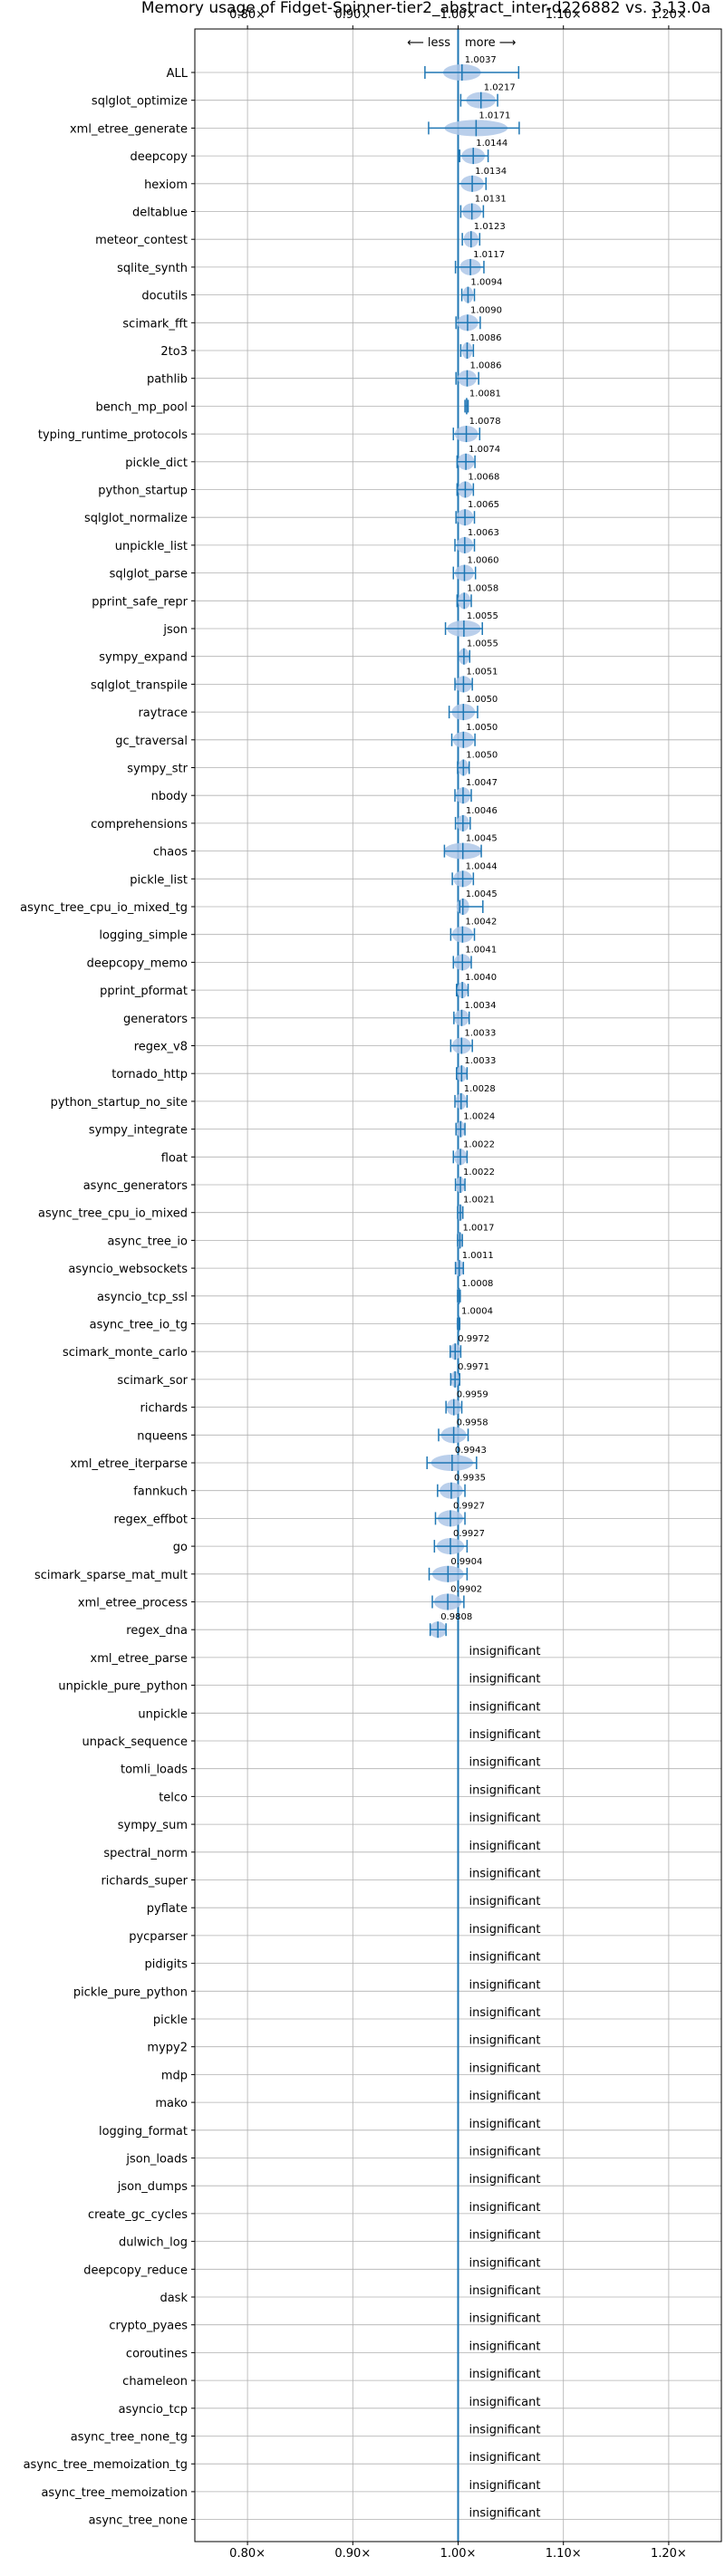 The image size is (725, 2576). What do you see at coordinates (494, 115) in the screenshot?
I see `value-label: 1.0171` at bounding box center [494, 115].